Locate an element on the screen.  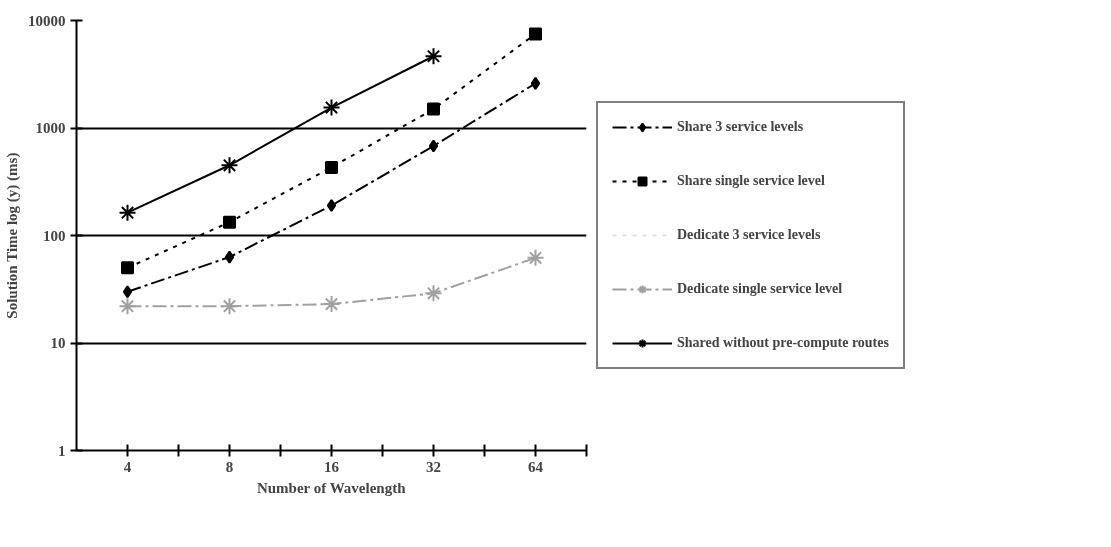
legend-label: Dedicate single service level is located at coordinates (760, 289).